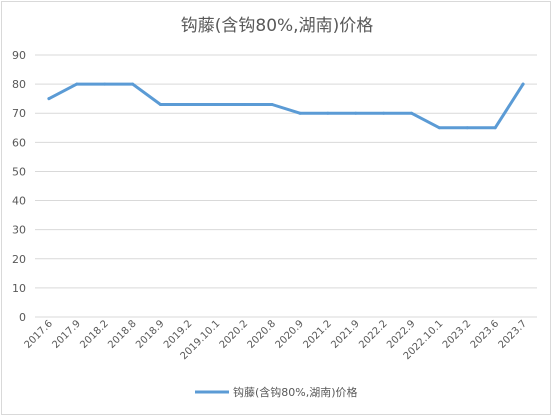 The image size is (554, 420). I want to click on series-layer, so click(286, 106).